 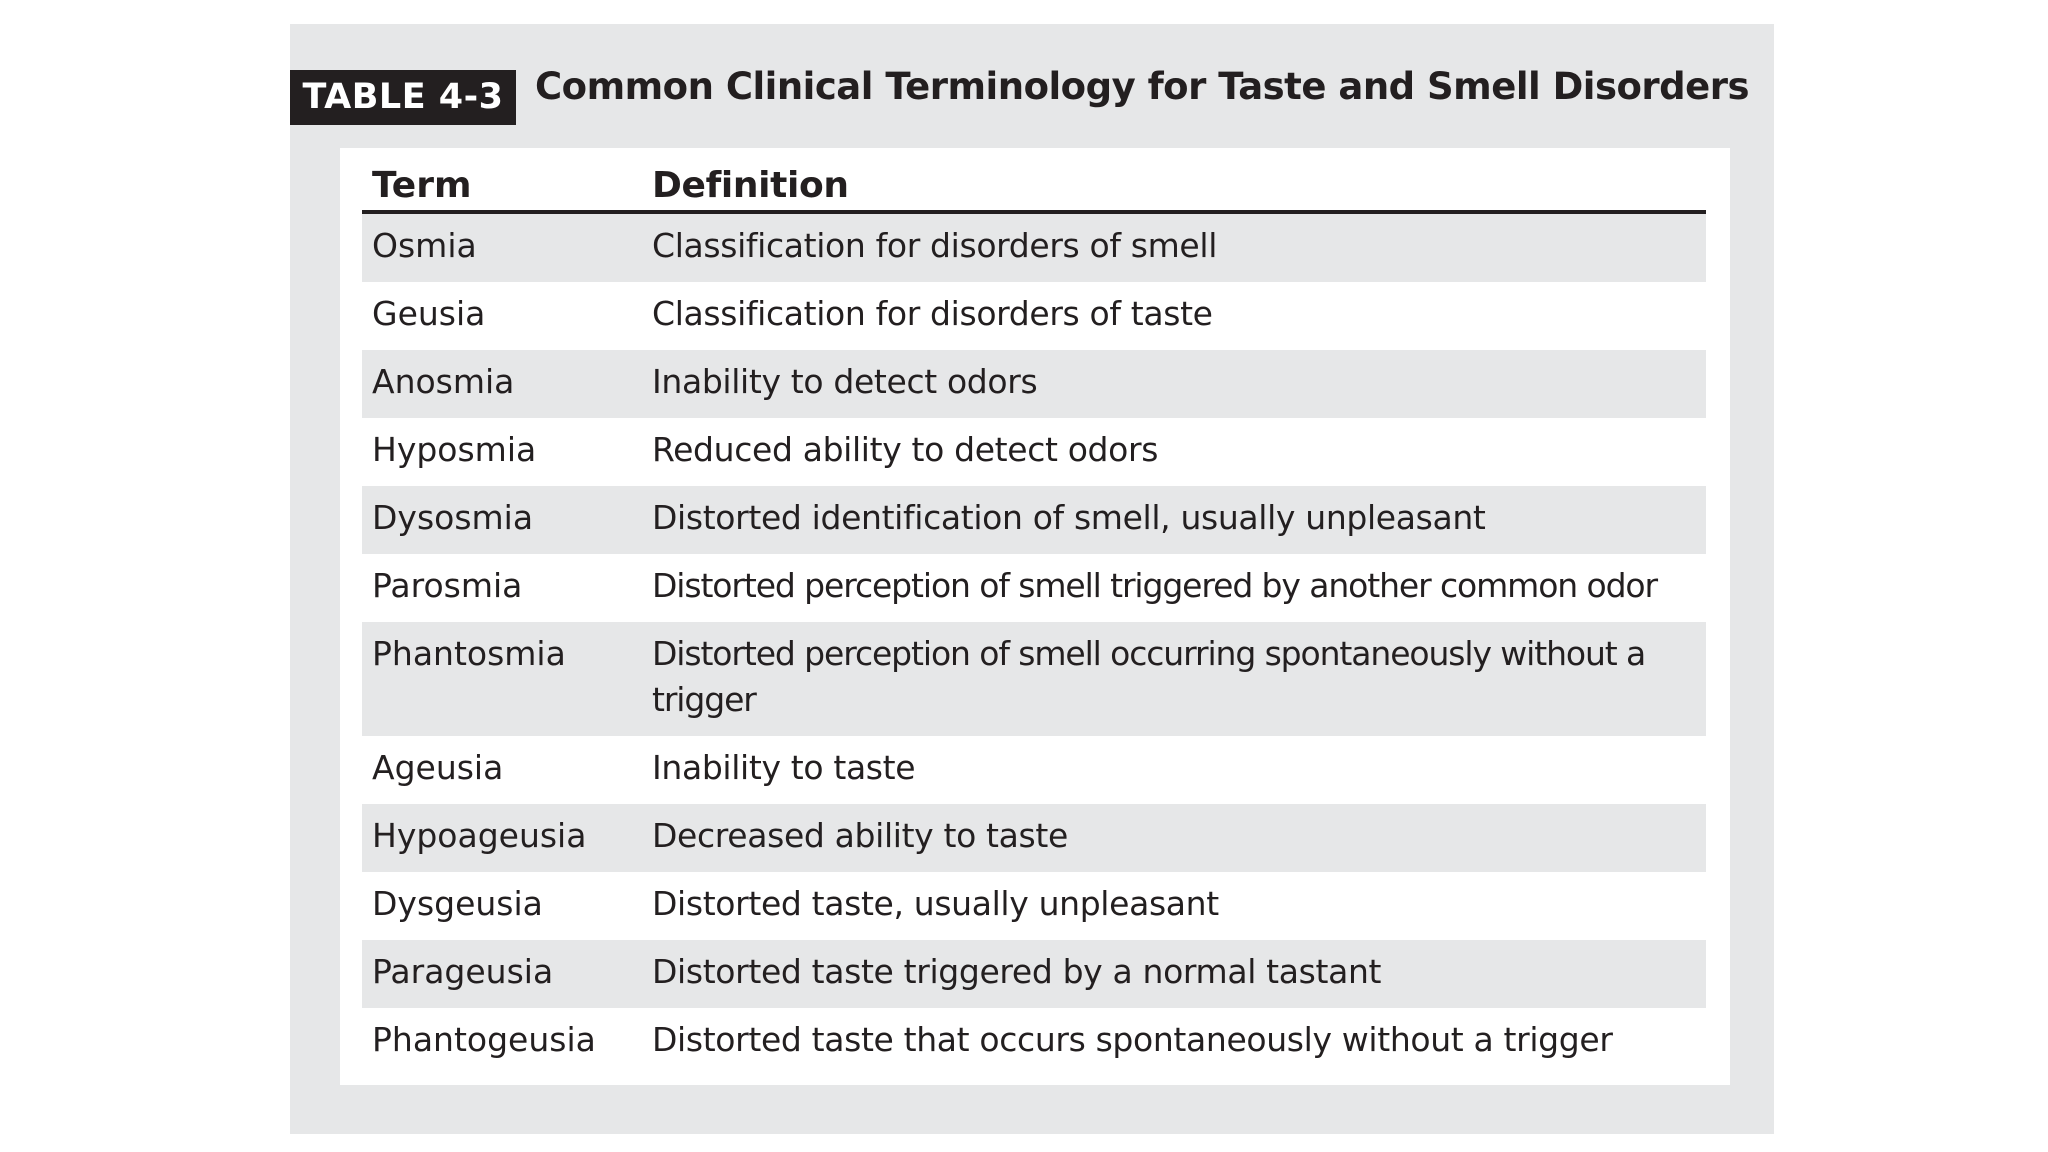 What do you see at coordinates (1034, 770) in the screenshot?
I see `table-row: Ageusia Inability to taste` at bounding box center [1034, 770].